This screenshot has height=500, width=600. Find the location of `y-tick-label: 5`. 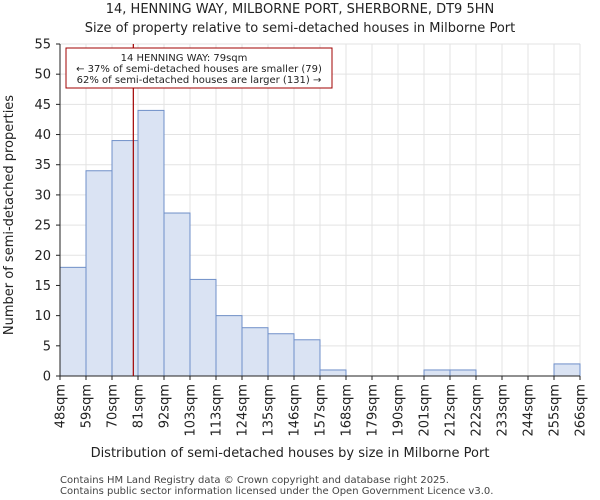

y-tick-label: 5 is located at coordinates (47, 346).